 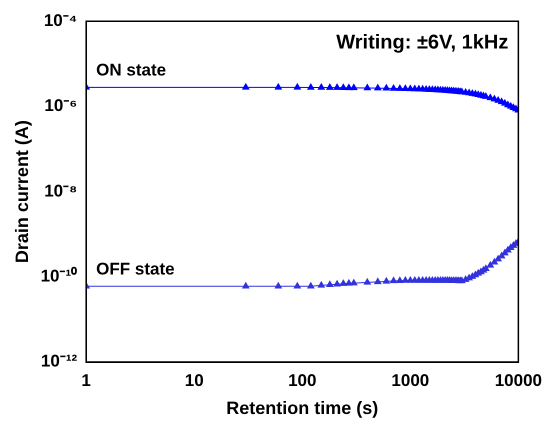 I want to click on x-tick-label: 1000, so click(x=410, y=380).